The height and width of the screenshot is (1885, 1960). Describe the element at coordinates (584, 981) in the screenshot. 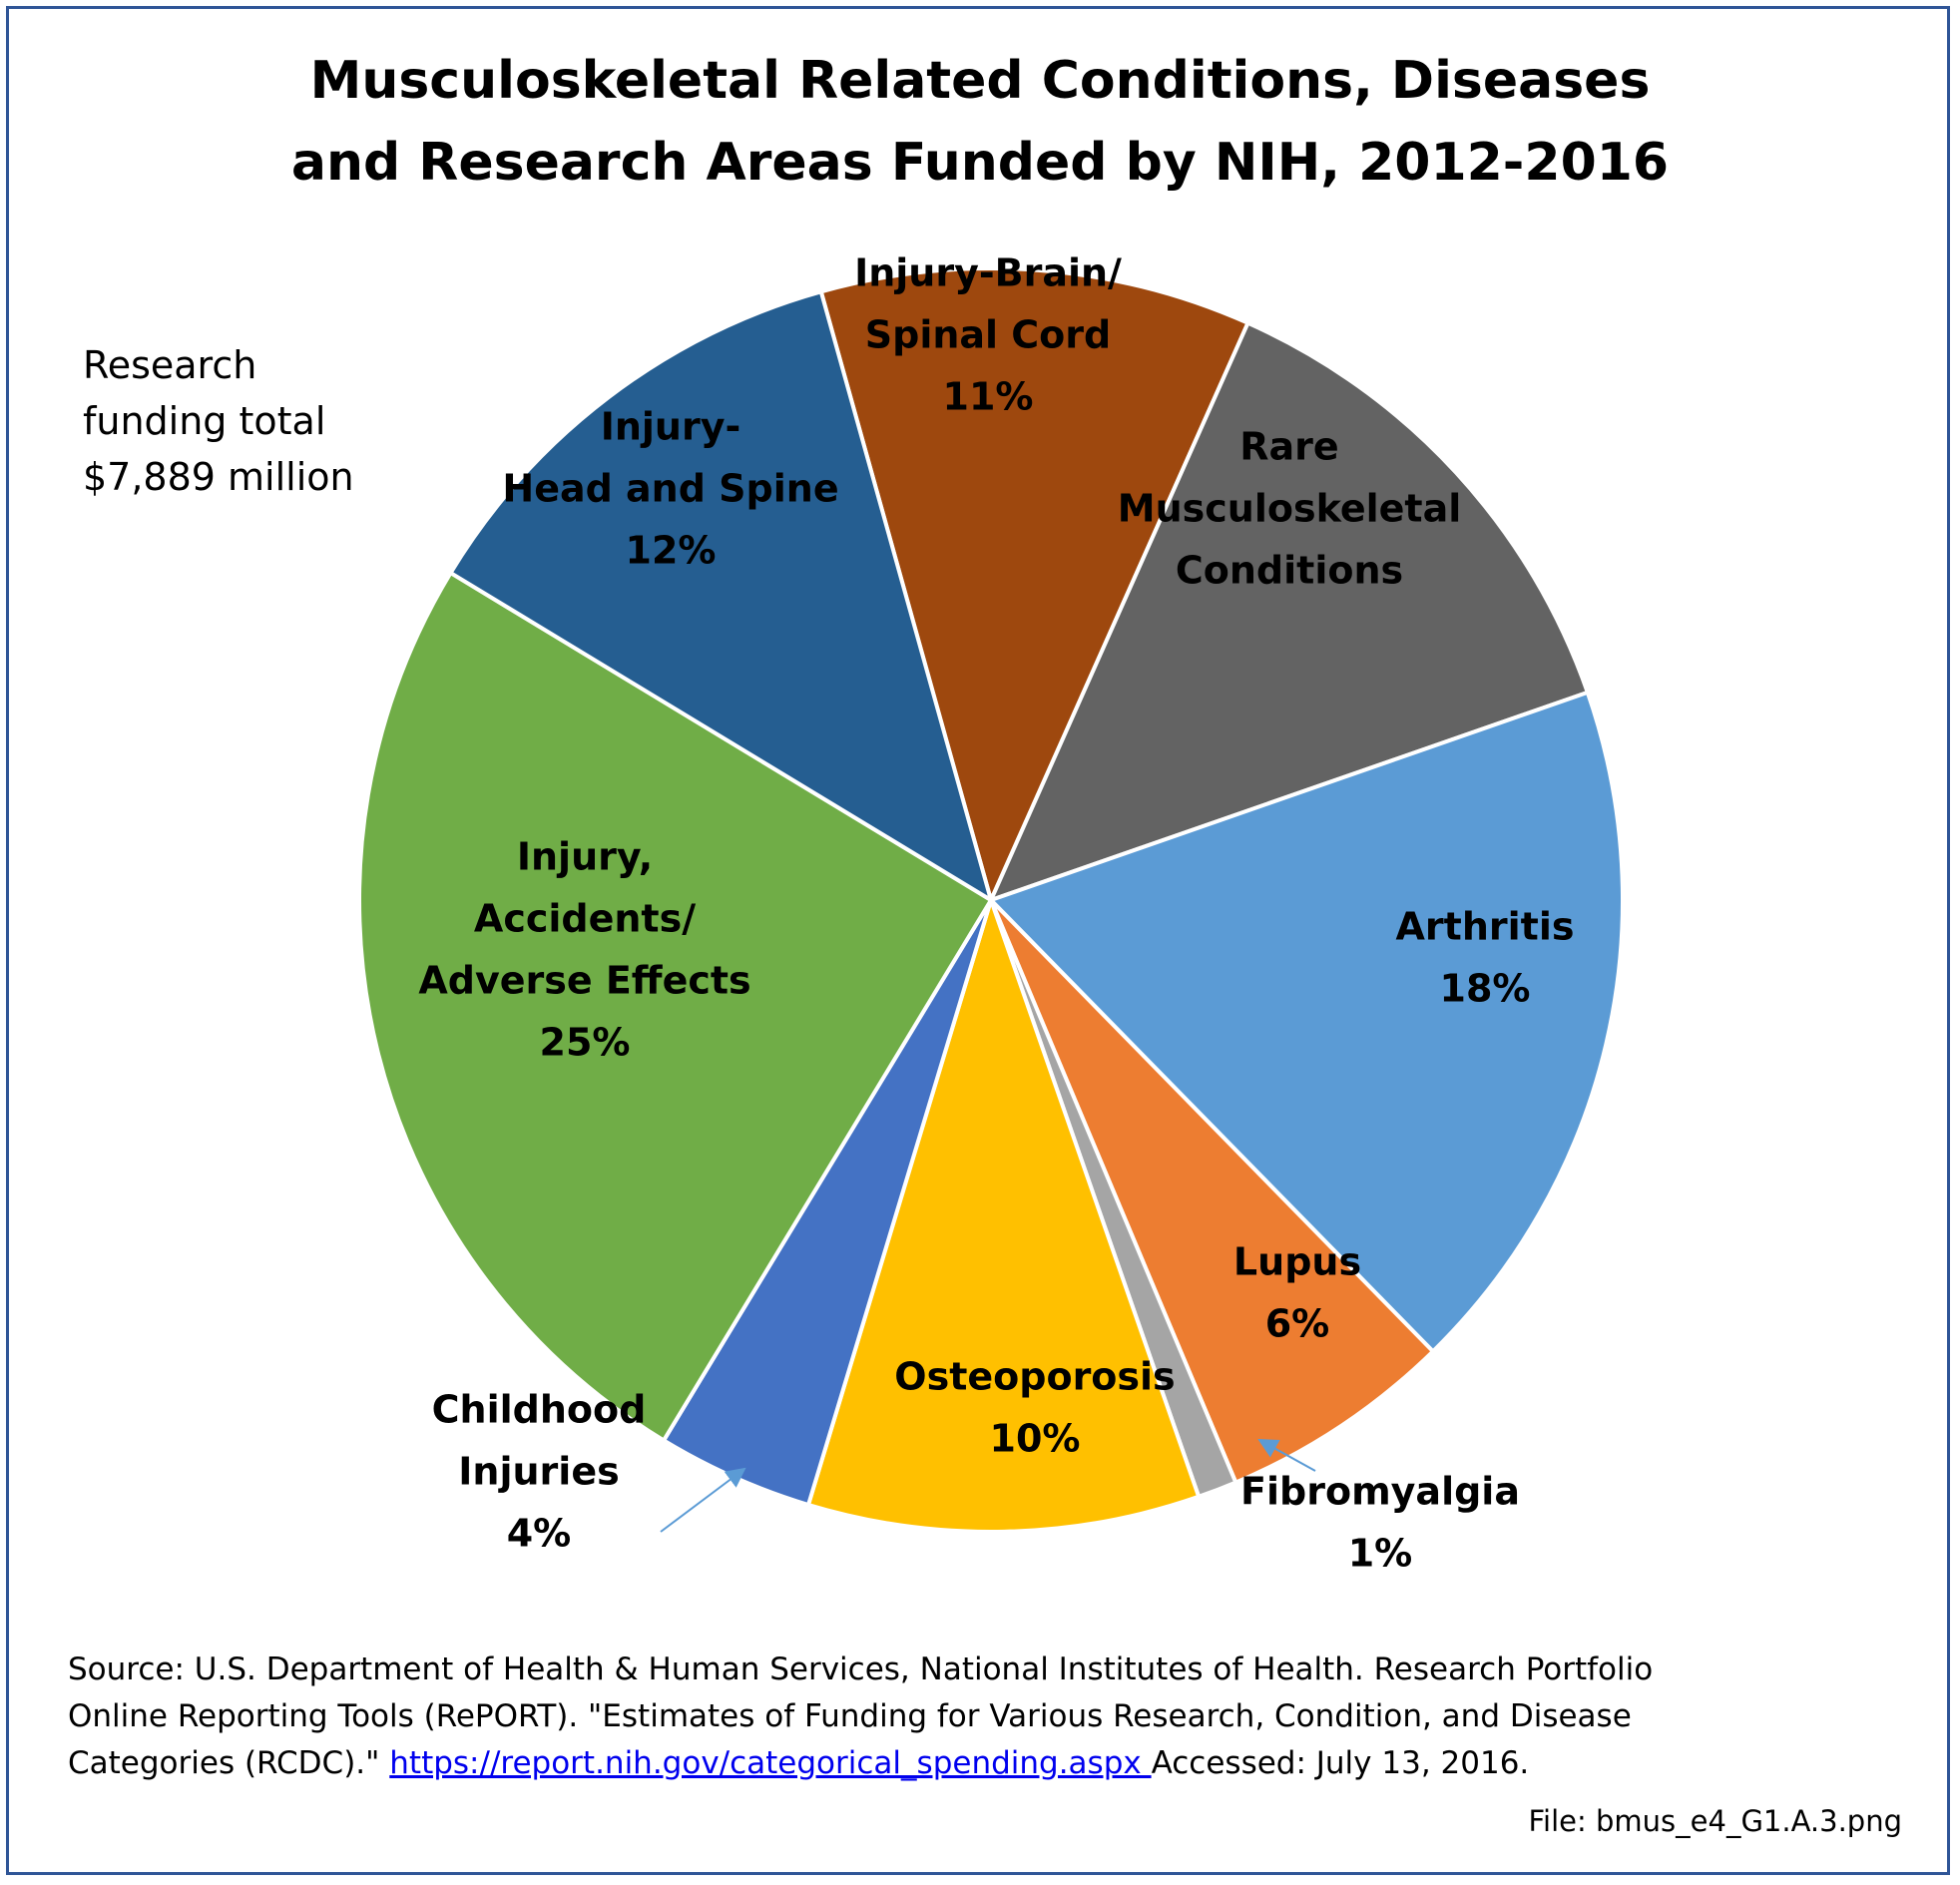

I see `slice-label-line: Adverse Effects` at that location.